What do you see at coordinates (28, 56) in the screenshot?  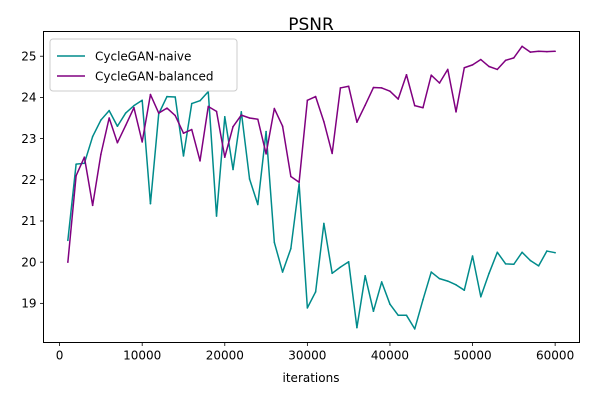 I see `y-tick-label: 25` at bounding box center [28, 56].